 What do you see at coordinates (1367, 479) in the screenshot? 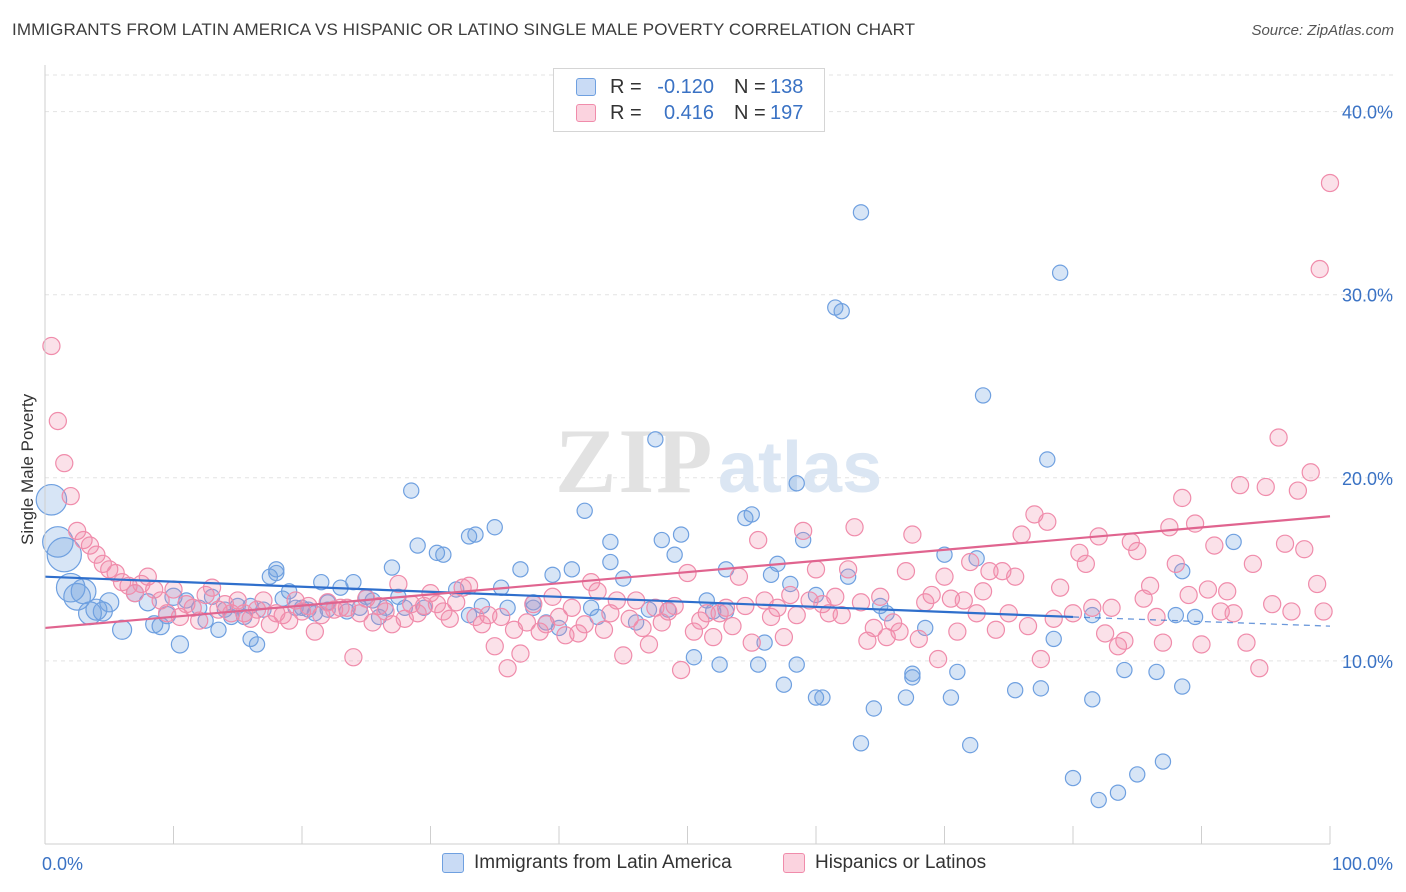
I see `y-tick-label: 20.0%` at bounding box center [1367, 479].